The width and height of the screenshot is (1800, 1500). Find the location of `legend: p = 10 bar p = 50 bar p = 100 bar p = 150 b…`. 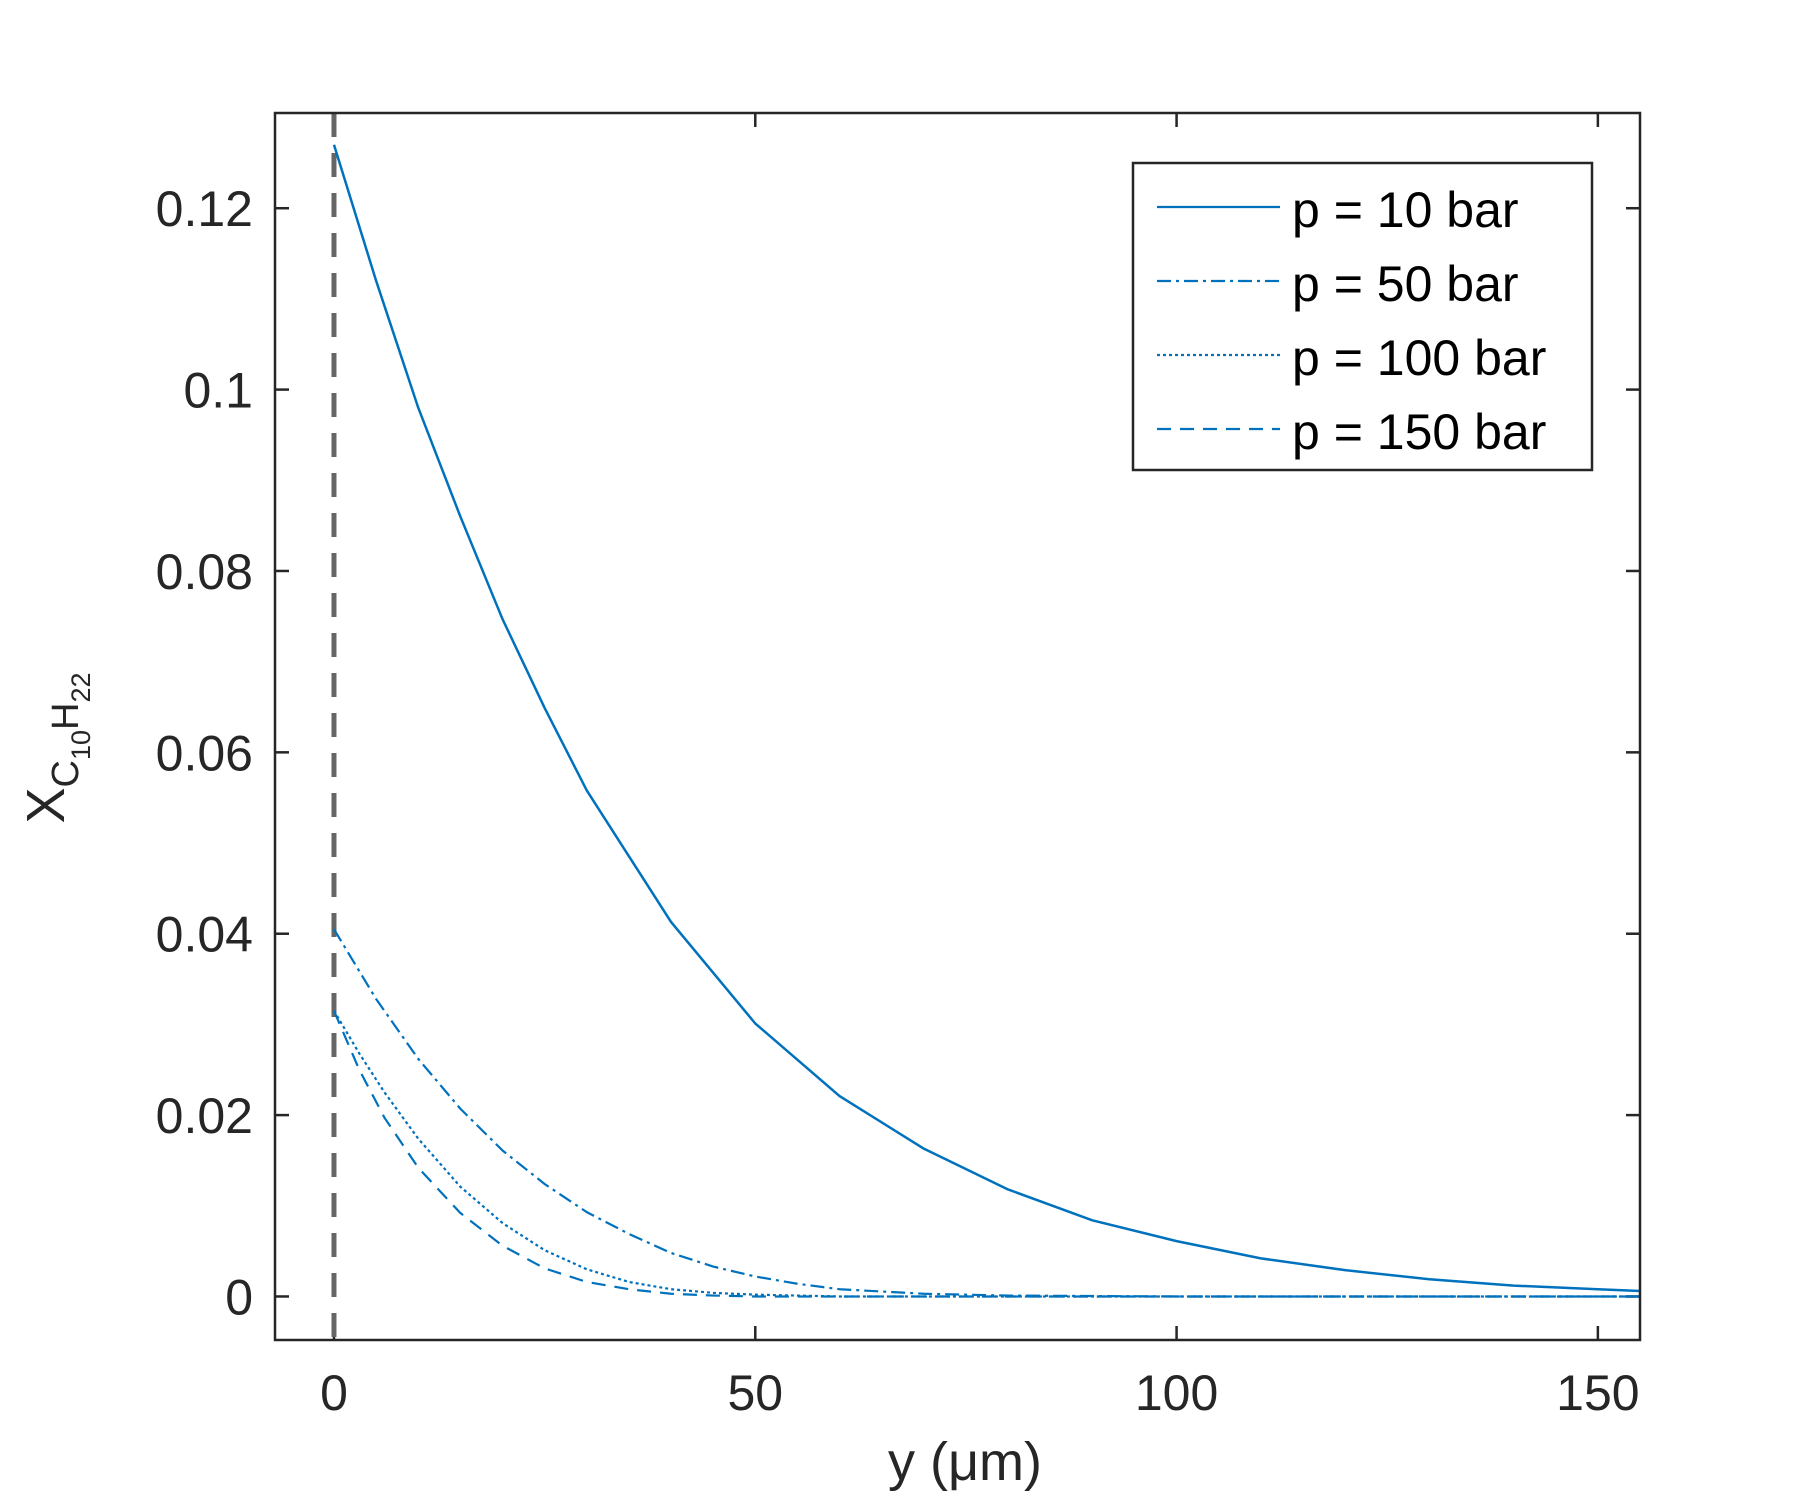

legend: p = 10 bar p = 50 bar p = 100 bar p = 150 b… is located at coordinates (1362, 316).